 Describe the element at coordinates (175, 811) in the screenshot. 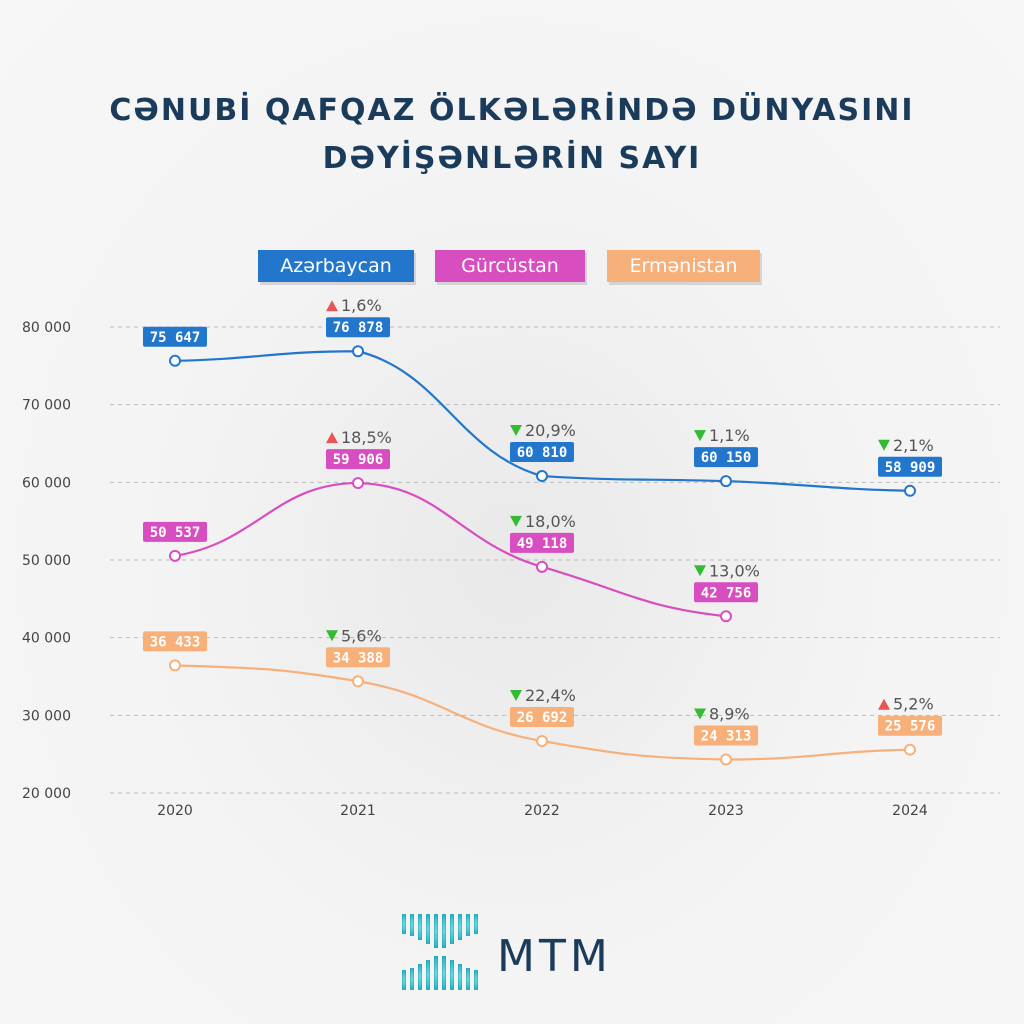

I see `x-tick-label: 2020` at that location.